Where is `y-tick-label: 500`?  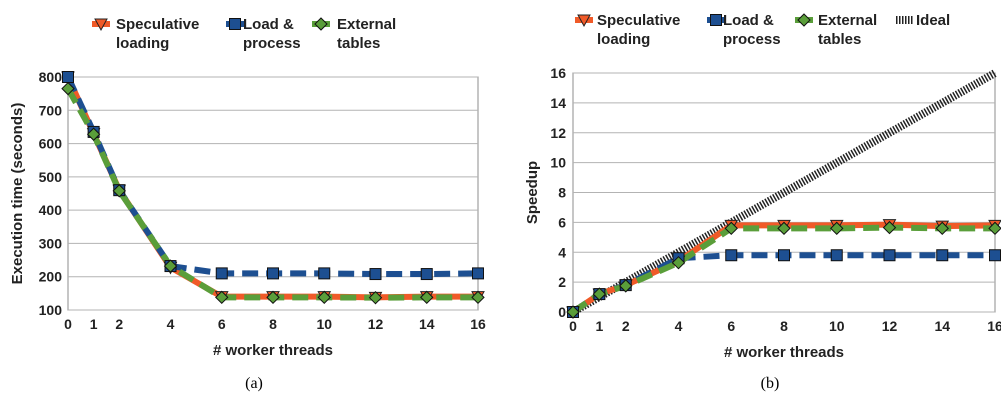 y-tick-label: 500 is located at coordinates (51, 177).